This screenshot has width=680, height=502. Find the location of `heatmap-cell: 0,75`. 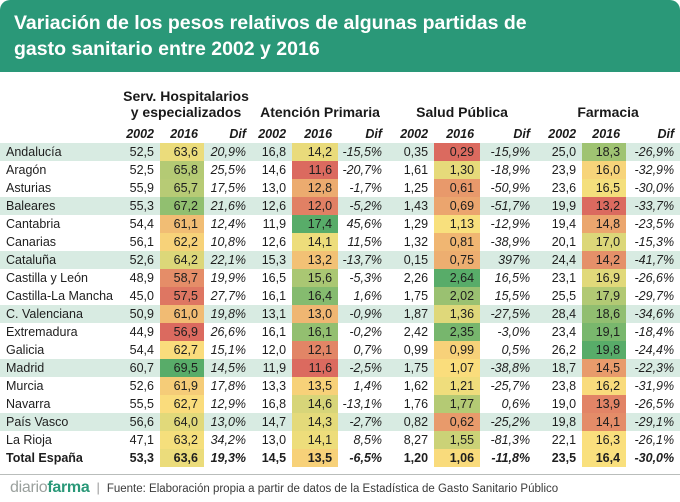

heatmap-cell: 0,75 is located at coordinates (457, 260).